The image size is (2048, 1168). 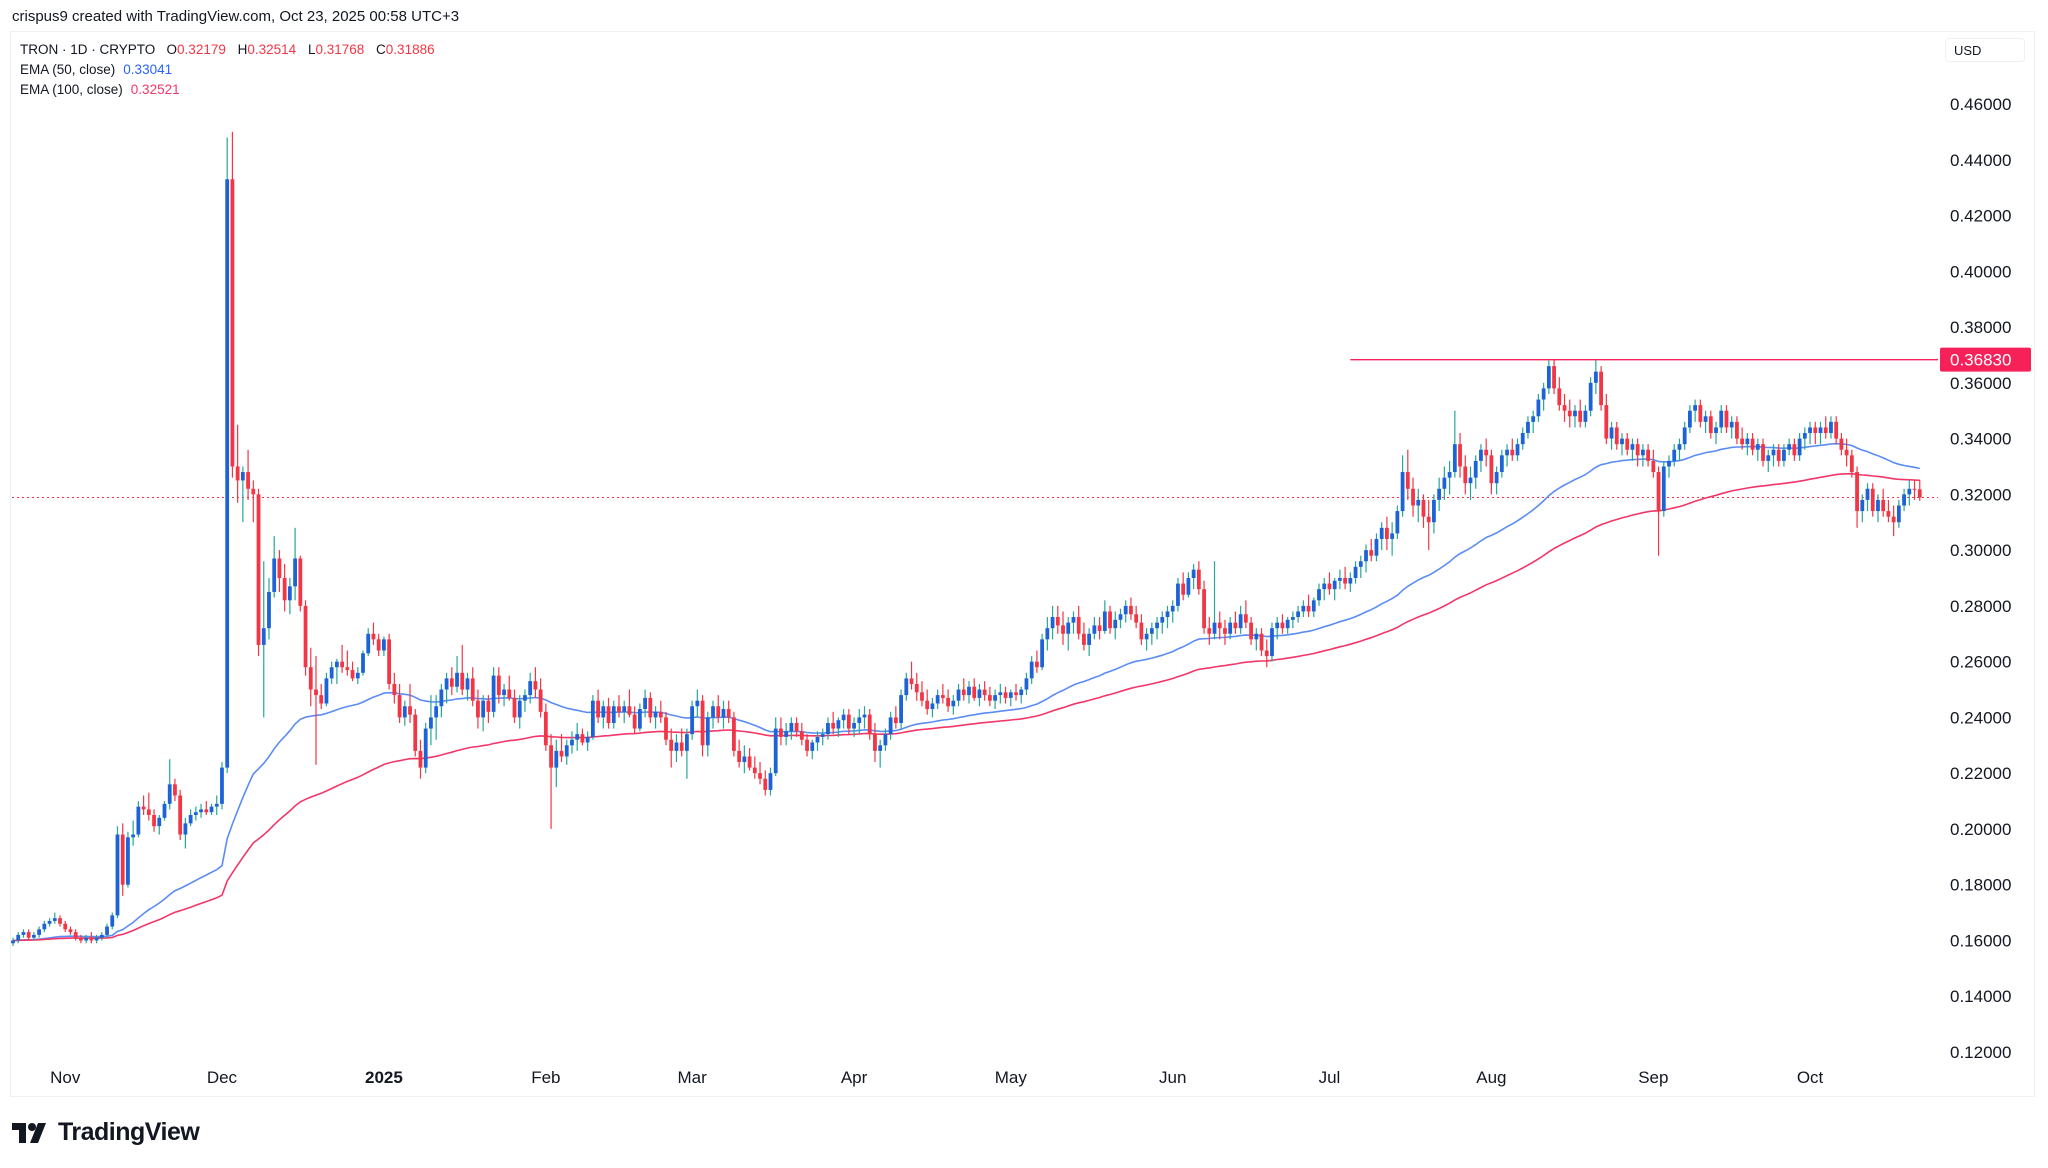 I want to click on y-tick-label: 0.20000, so click(x=1980, y=829).